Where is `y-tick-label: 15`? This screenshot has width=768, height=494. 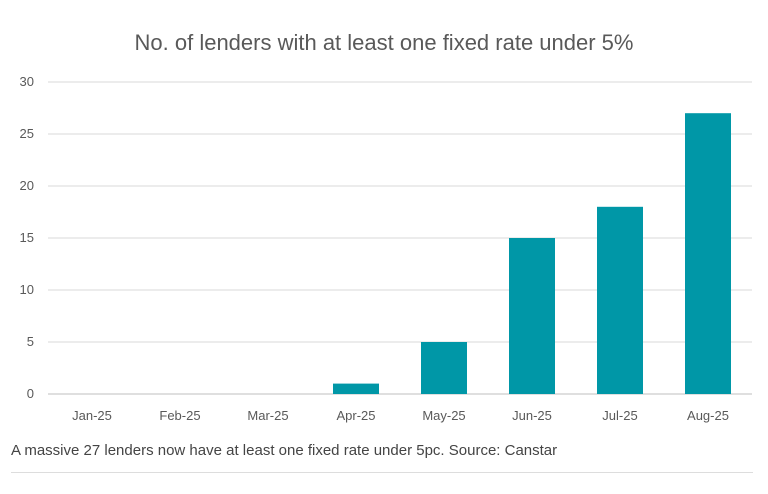
y-tick-label: 15 is located at coordinates (27, 237).